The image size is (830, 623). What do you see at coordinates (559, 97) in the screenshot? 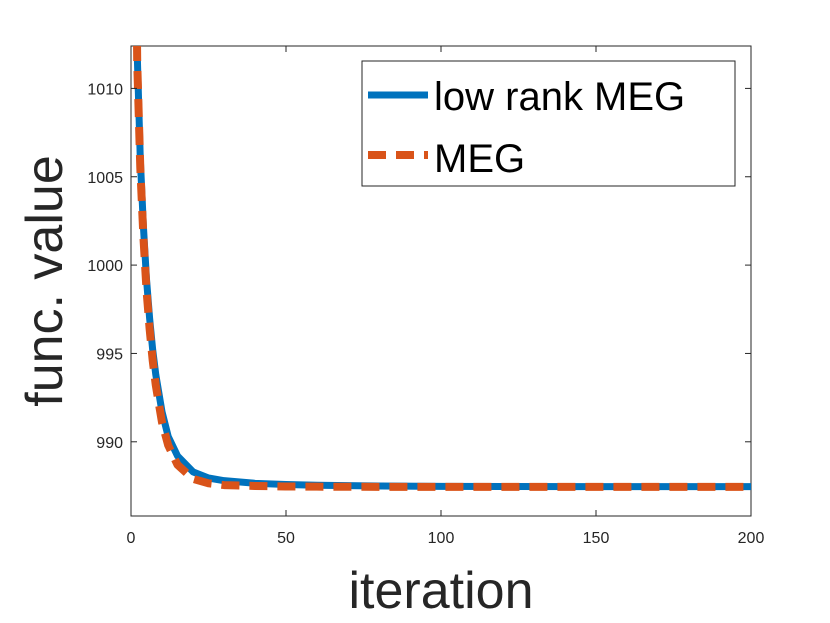
I see `legend-label-low-rank-meg: low rank MEG` at bounding box center [559, 97].